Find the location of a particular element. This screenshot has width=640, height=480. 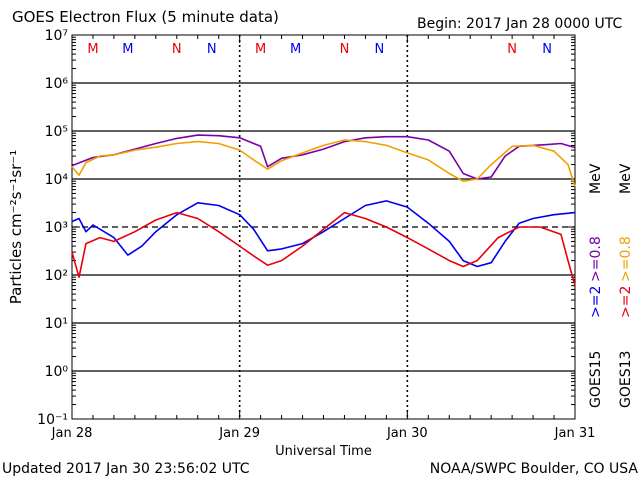

updated-time: Updated 2017 Jan 30 23:56:02 UTC is located at coordinates (126, 469).